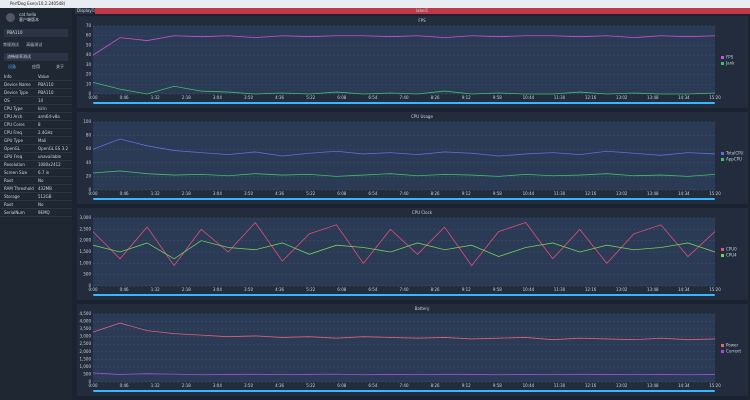 The width and height of the screenshot is (750, 400). What do you see at coordinates (36, 109) in the screenshot?
I see `info-row: CPU Type kirin` at bounding box center [36, 109].